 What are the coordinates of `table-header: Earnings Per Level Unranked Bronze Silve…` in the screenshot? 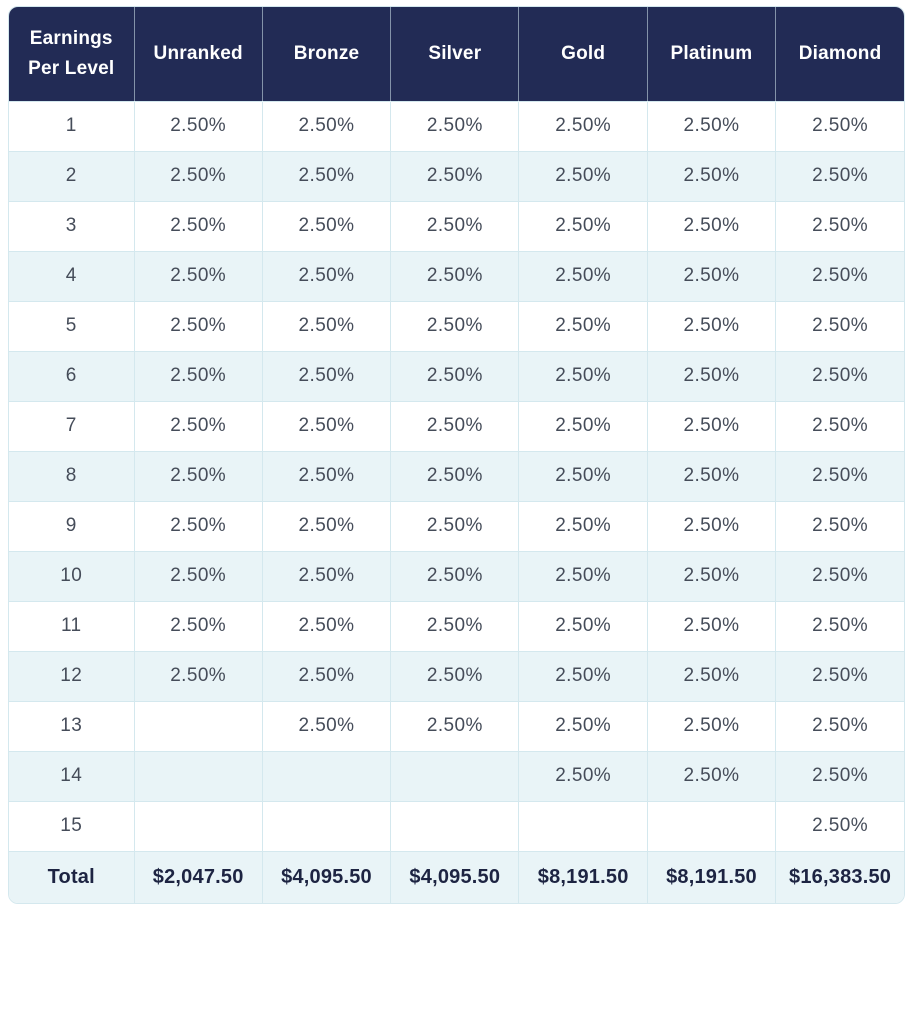 It's located at (456, 54).